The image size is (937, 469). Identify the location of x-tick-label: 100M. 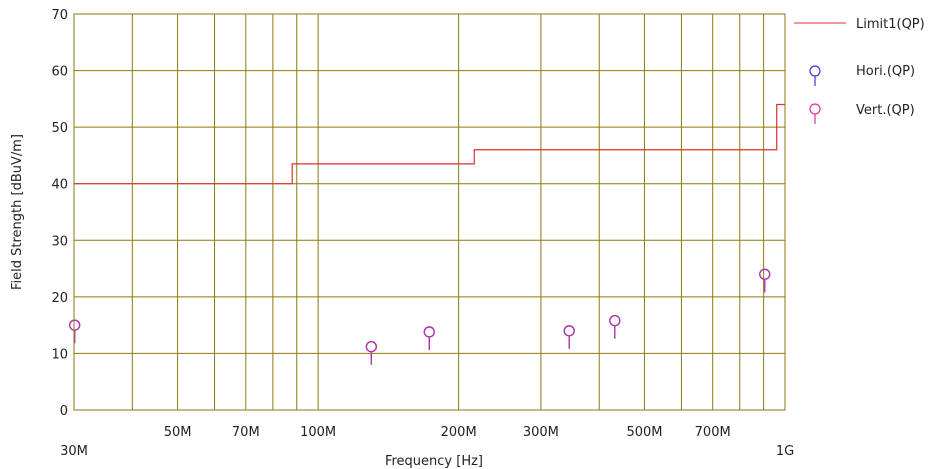
(318, 432).